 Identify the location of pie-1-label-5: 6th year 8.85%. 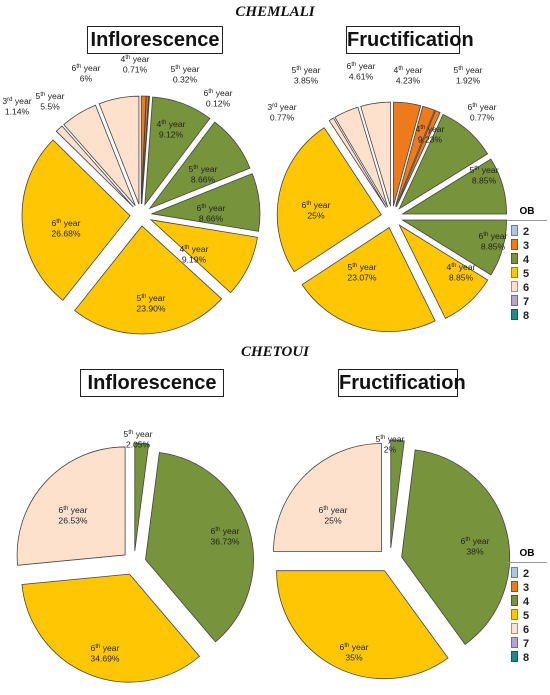
(493, 241).